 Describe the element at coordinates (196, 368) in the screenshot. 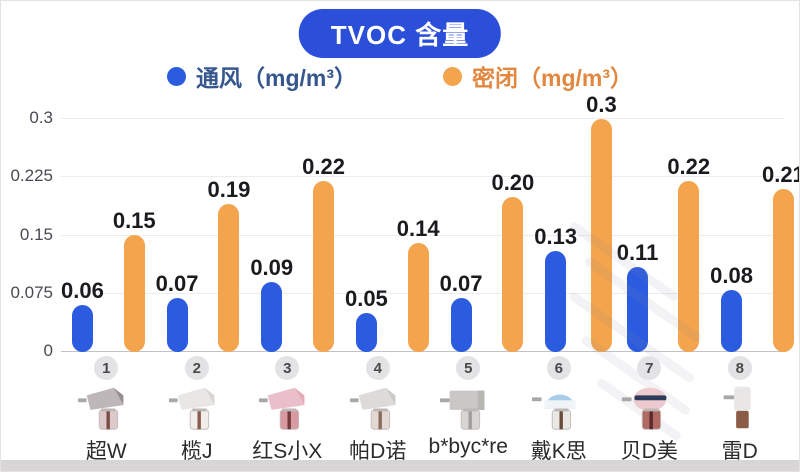

I see `product-number-badge: 2` at that location.